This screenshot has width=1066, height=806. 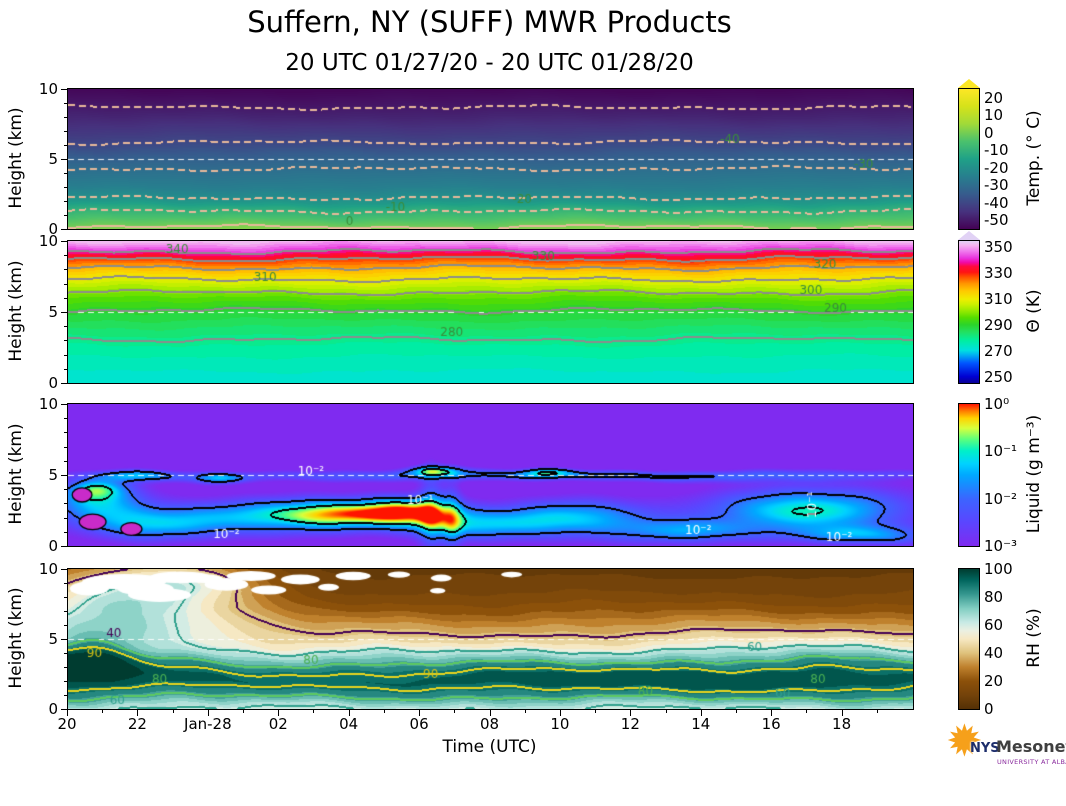 I want to click on y-tick-label-rh-0: 0, so click(x=53, y=709).